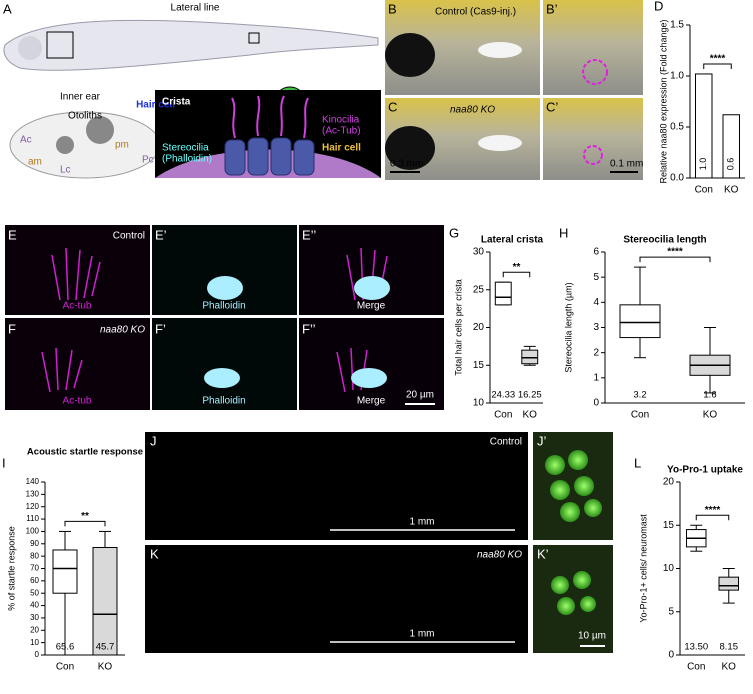  I want to click on panel-letter: C, so click(392, 106).